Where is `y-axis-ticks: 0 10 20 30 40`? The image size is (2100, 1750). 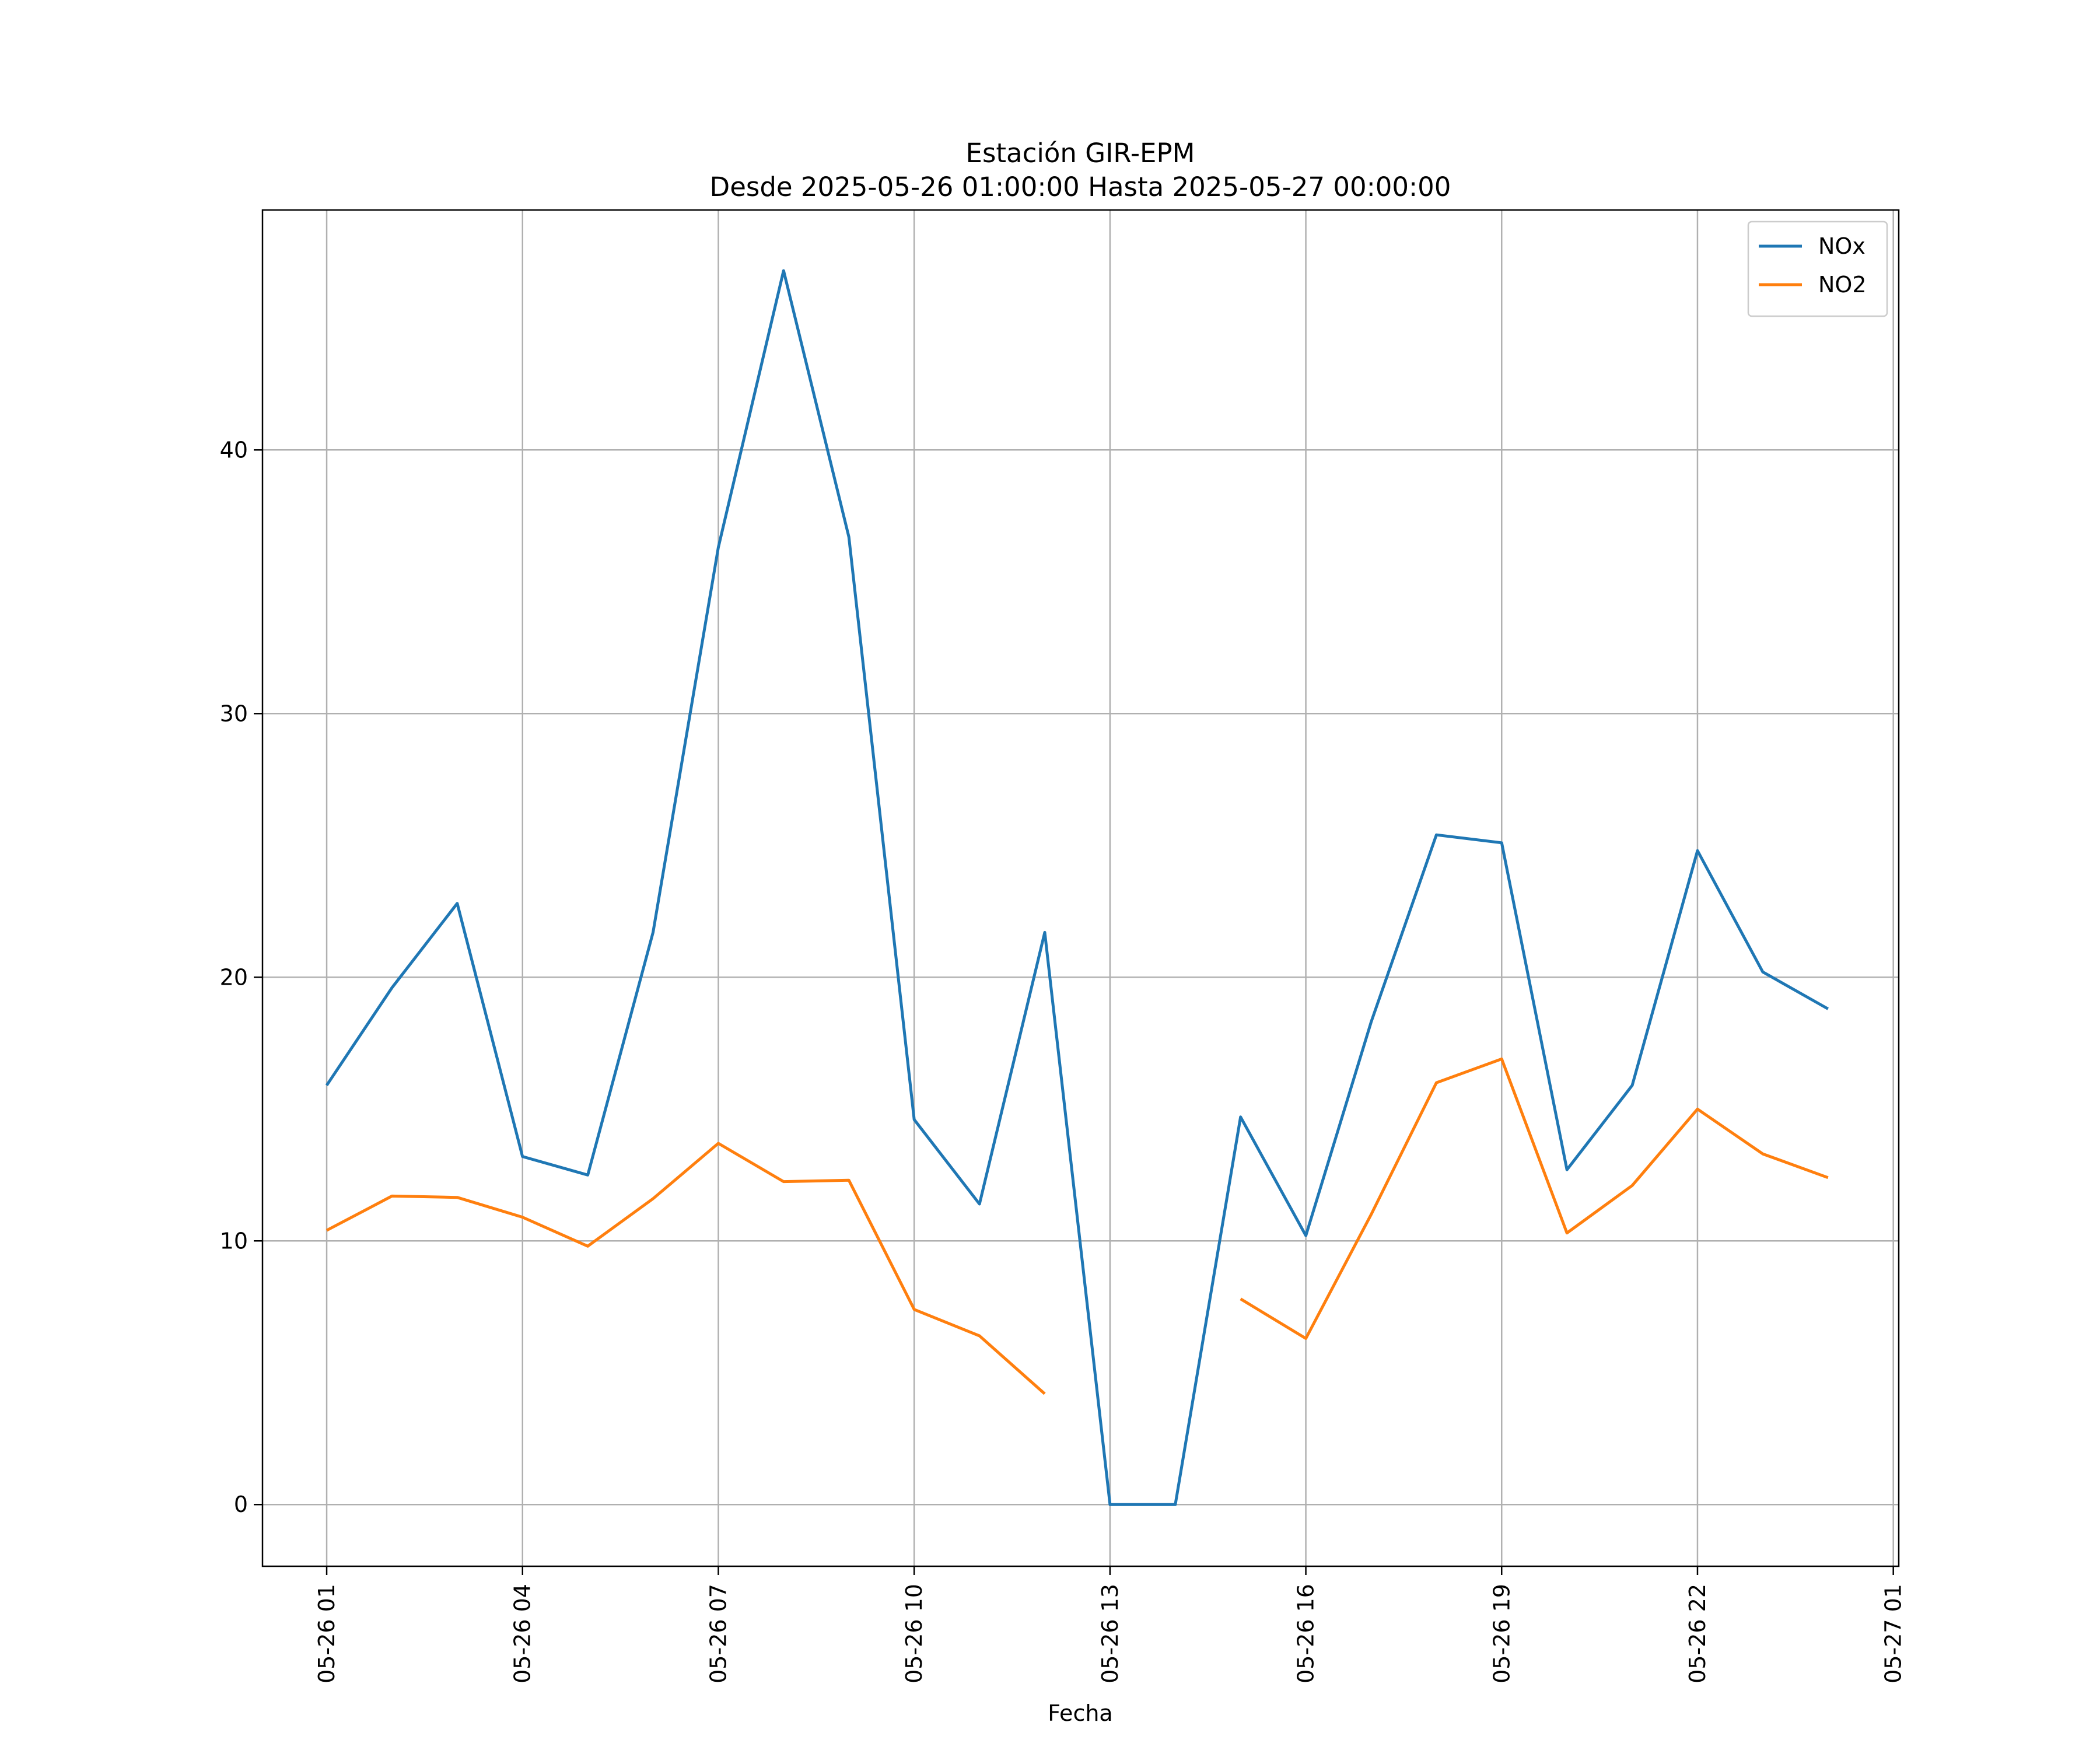
y-axis-ticks: 0 10 20 30 40 is located at coordinates (241, 977).